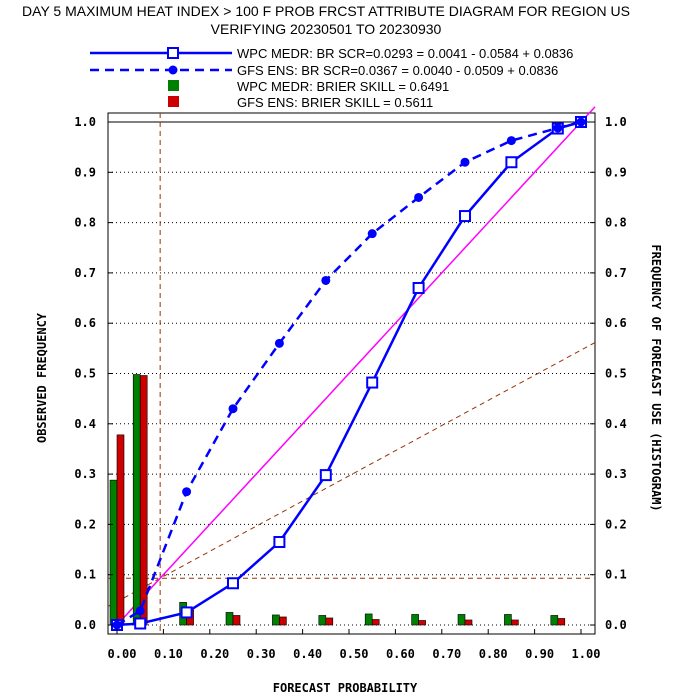 The width and height of the screenshot is (700, 700). I want to click on y2-tick-label-7: 0.7, so click(616, 273).